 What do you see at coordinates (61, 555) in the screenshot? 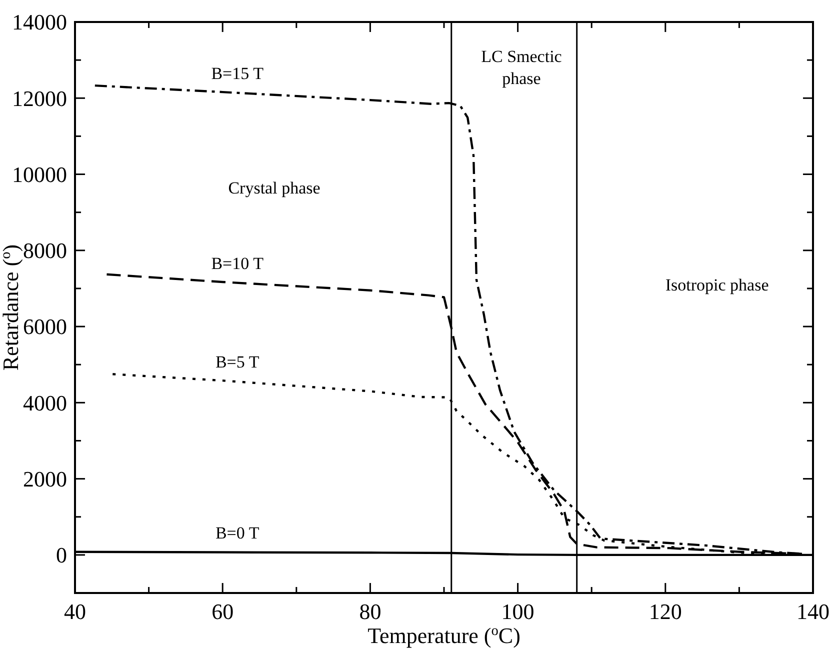
I see `y-tick-label: 0` at bounding box center [61, 555].